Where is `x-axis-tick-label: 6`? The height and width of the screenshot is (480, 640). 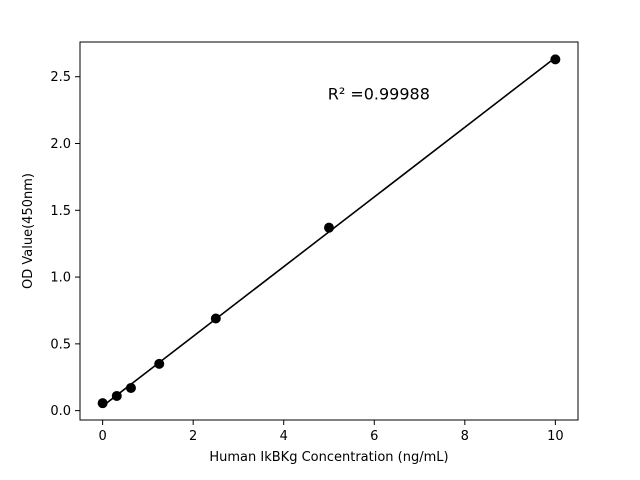
x-axis-tick-label: 6 is located at coordinates (374, 436).